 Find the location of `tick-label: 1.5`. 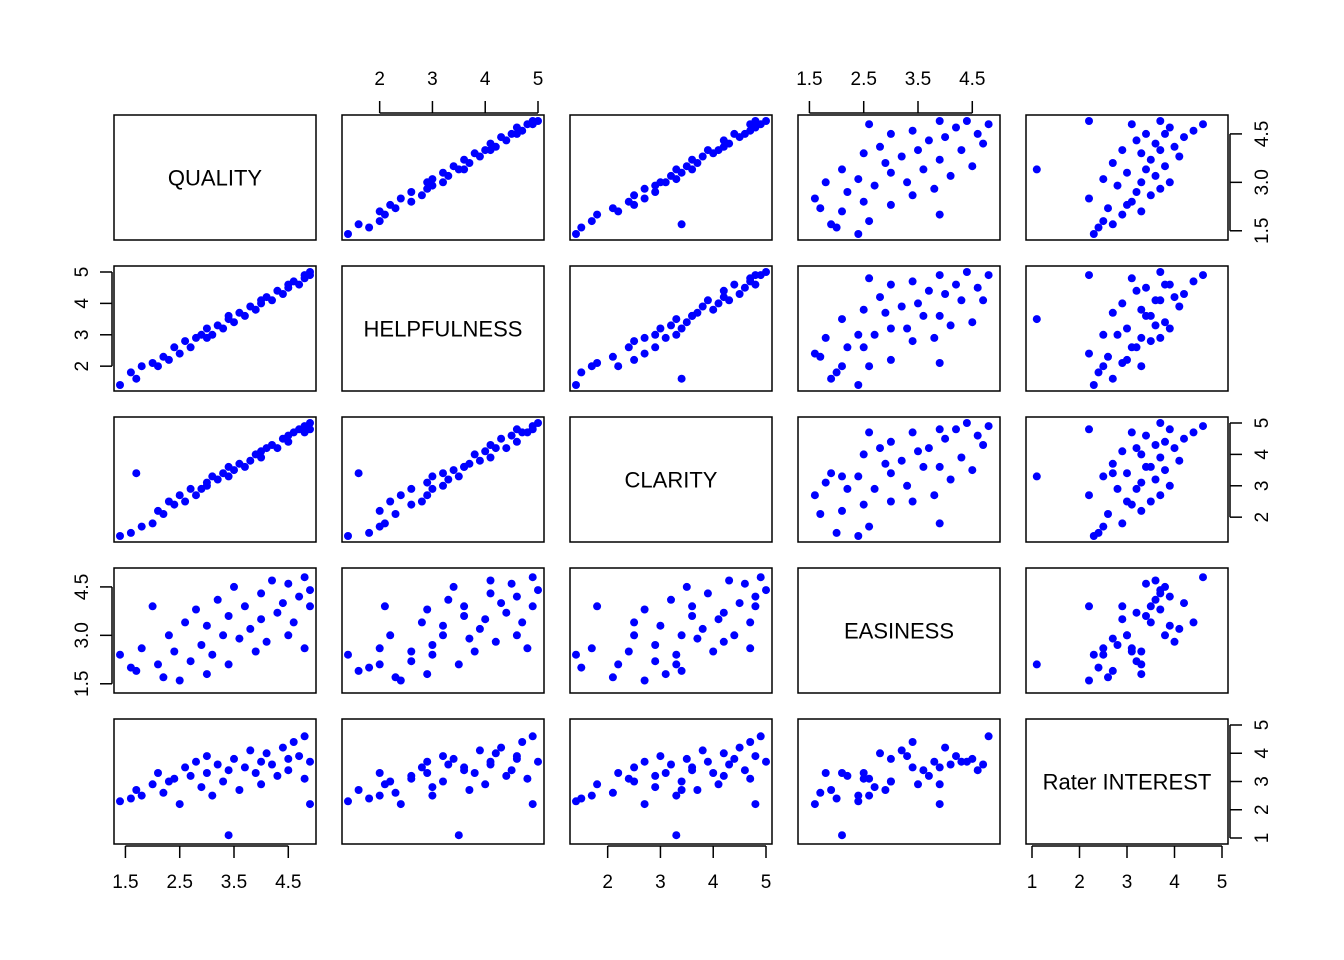

tick-label: 1.5 is located at coordinates (125, 882).